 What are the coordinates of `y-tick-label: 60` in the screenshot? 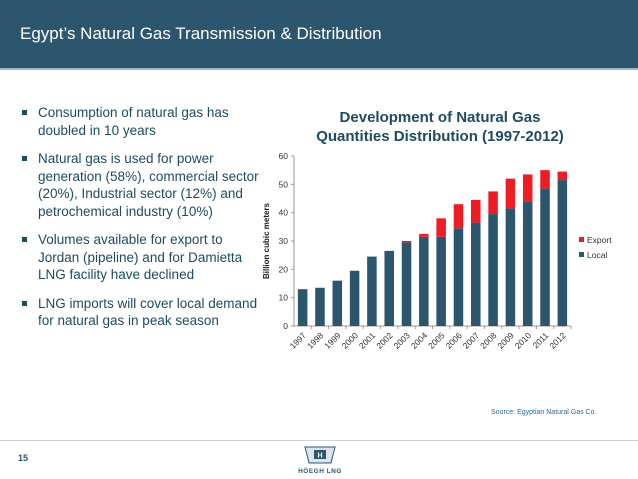 It's located at (284, 156).